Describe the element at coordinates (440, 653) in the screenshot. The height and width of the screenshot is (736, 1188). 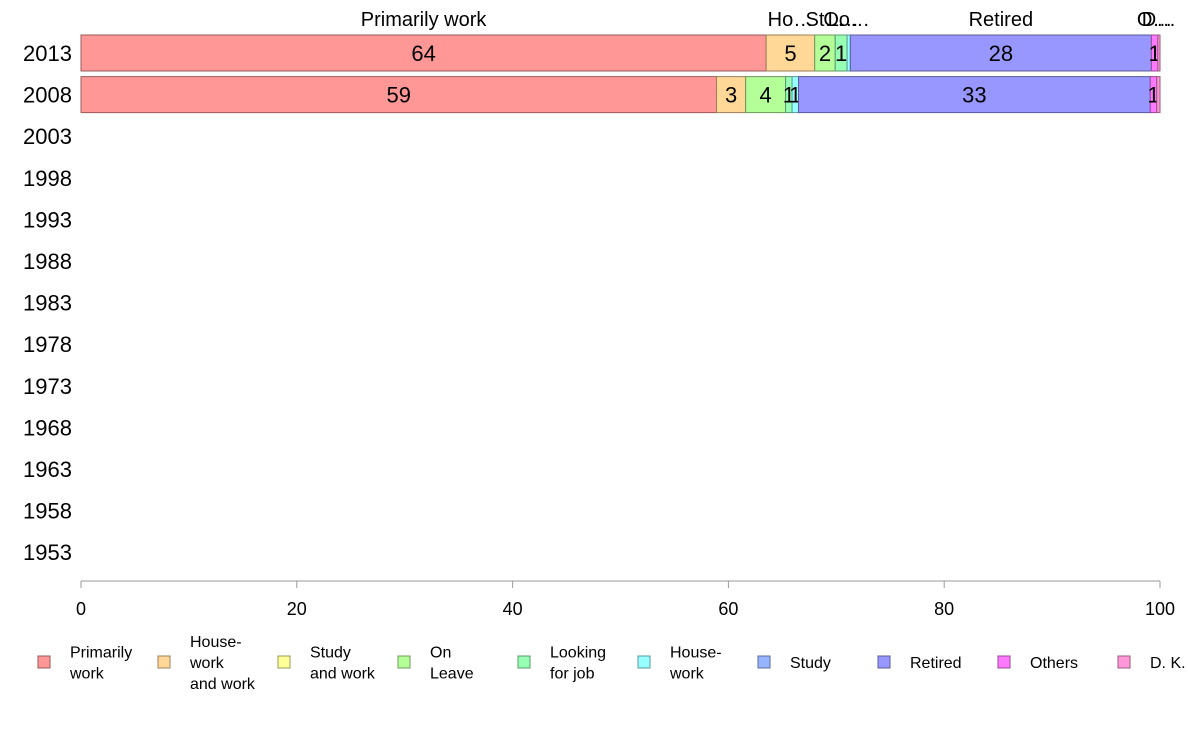
I see `legend-label-3-0: On` at that location.